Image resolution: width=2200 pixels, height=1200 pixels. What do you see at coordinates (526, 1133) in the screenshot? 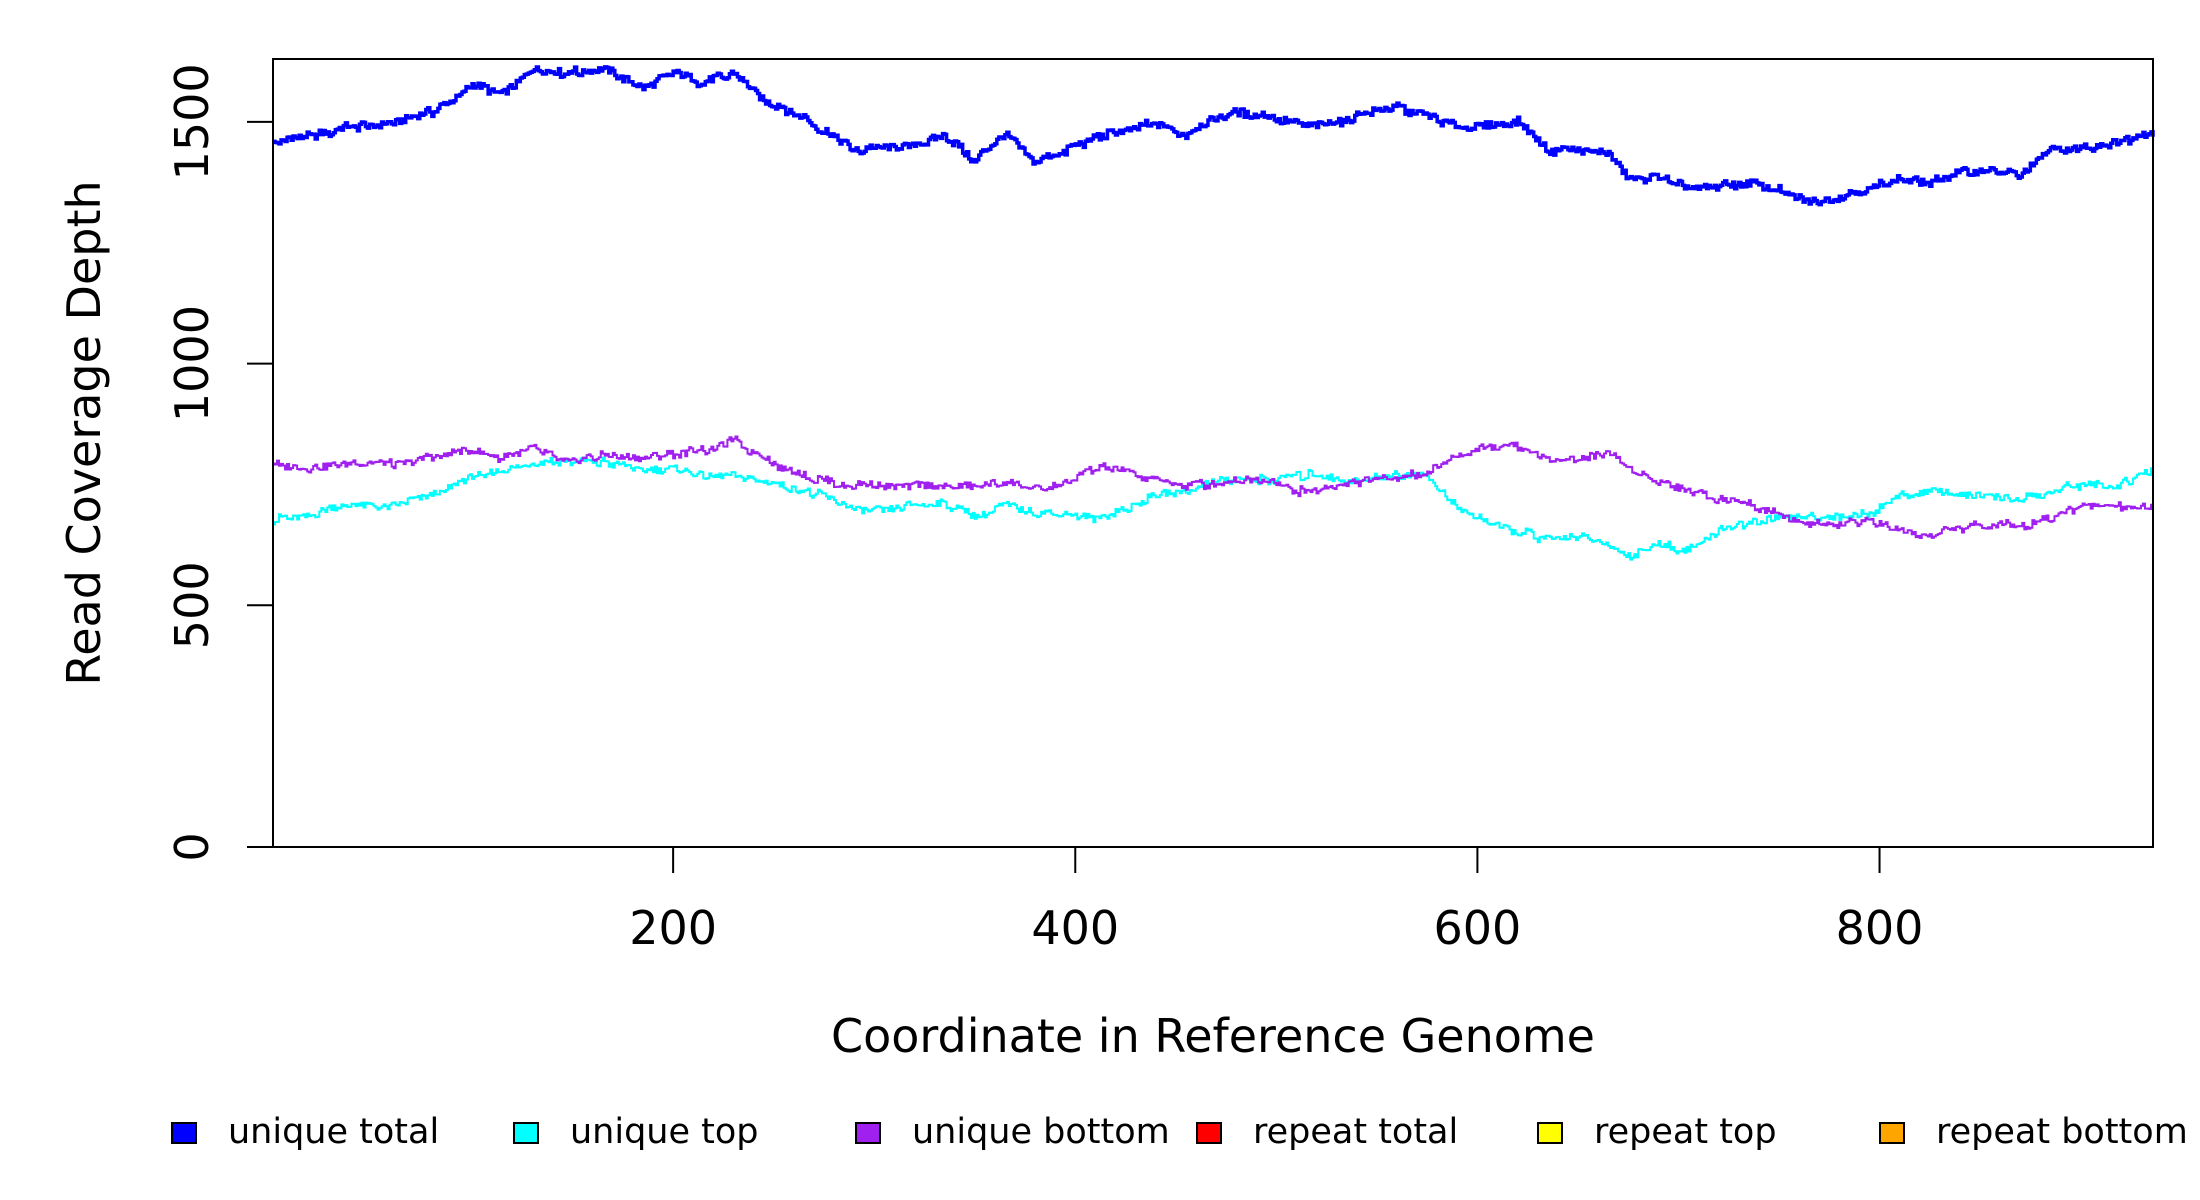
I see `legend-swatch-unique-top` at bounding box center [526, 1133].